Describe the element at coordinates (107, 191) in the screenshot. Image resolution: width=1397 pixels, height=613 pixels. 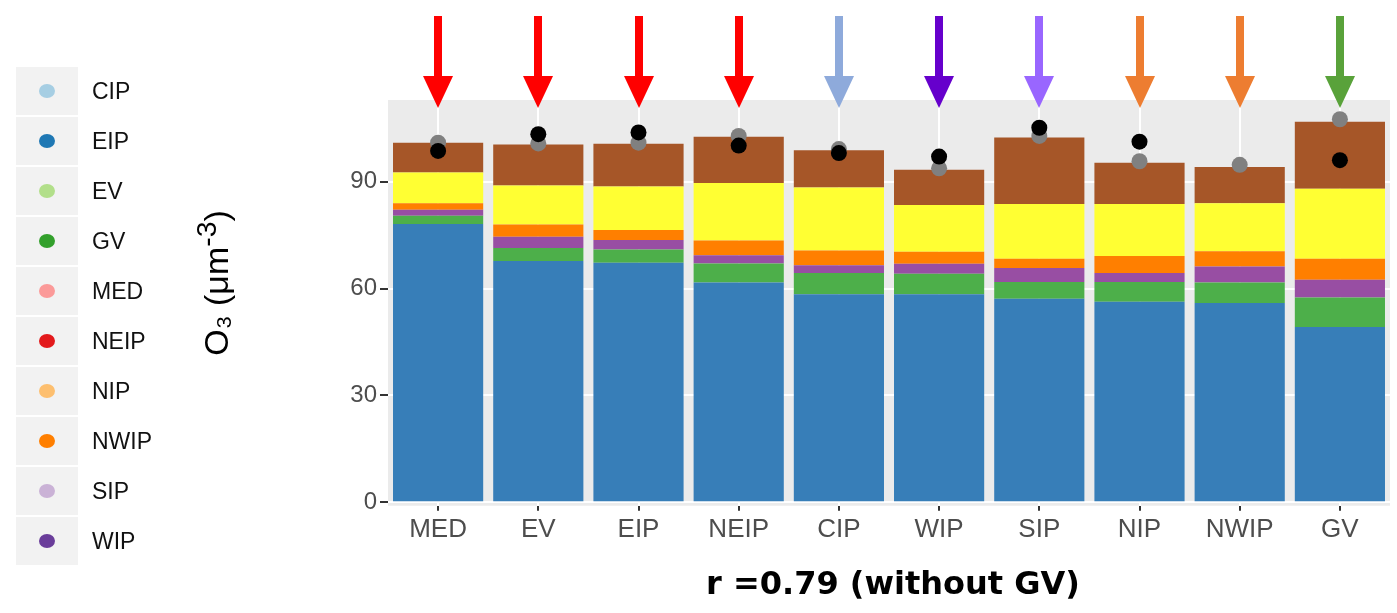
I see `legend-label: EV` at that location.